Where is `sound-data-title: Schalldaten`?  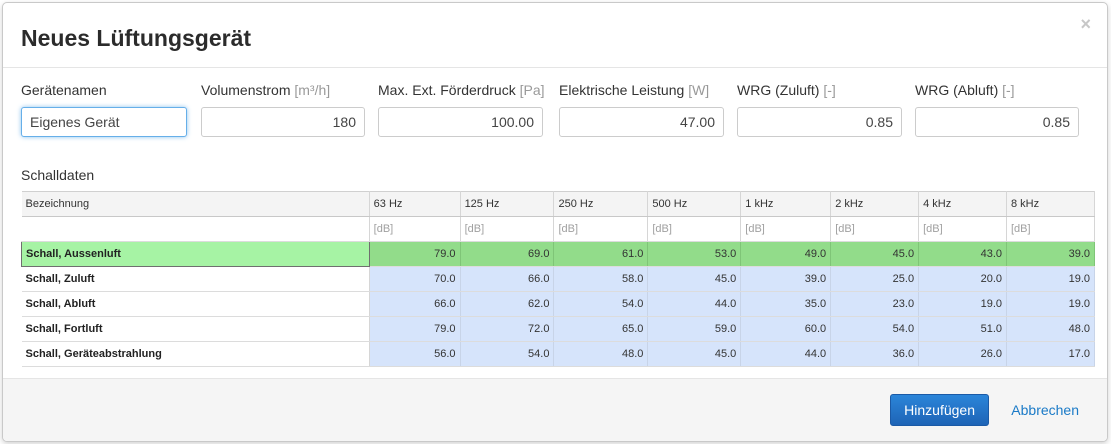 sound-data-title: Schalldaten is located at coordinates (58, 175).